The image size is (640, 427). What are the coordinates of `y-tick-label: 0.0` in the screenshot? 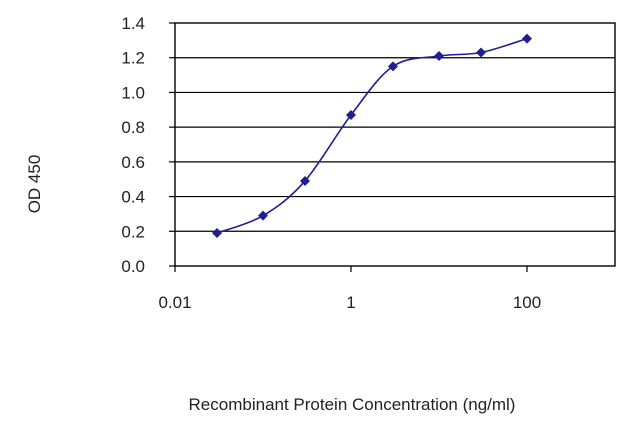 It's located at (133, 266).